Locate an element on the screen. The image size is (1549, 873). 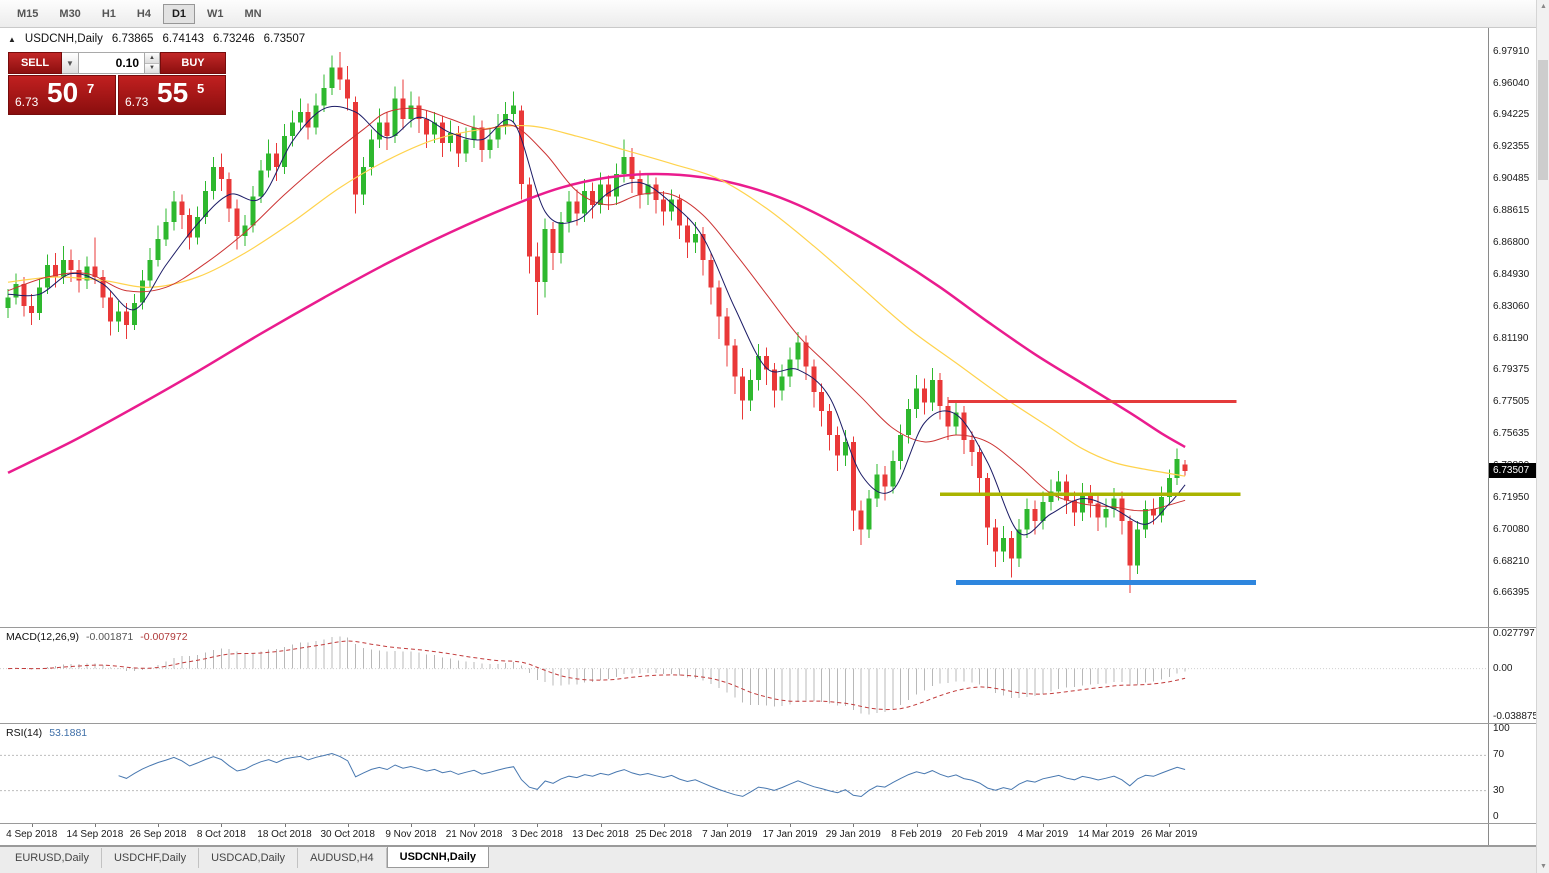
price-axis-label: 6.94225 is located at coordinates (1511, 115).